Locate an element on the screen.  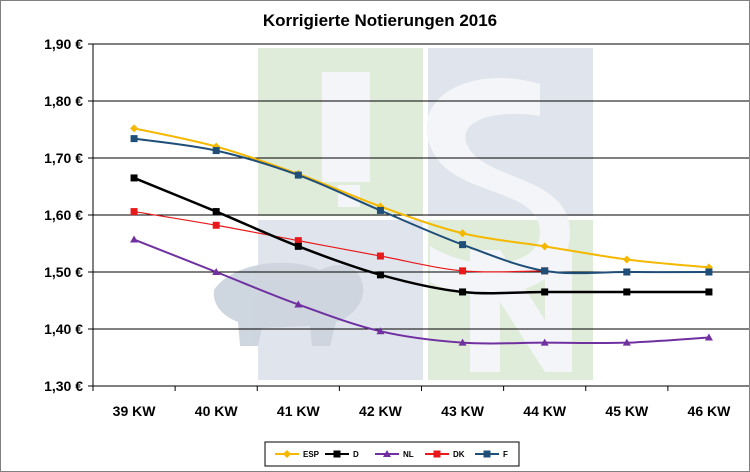
y-tick-label: 1,60 € is located at coordinates (63, 215).